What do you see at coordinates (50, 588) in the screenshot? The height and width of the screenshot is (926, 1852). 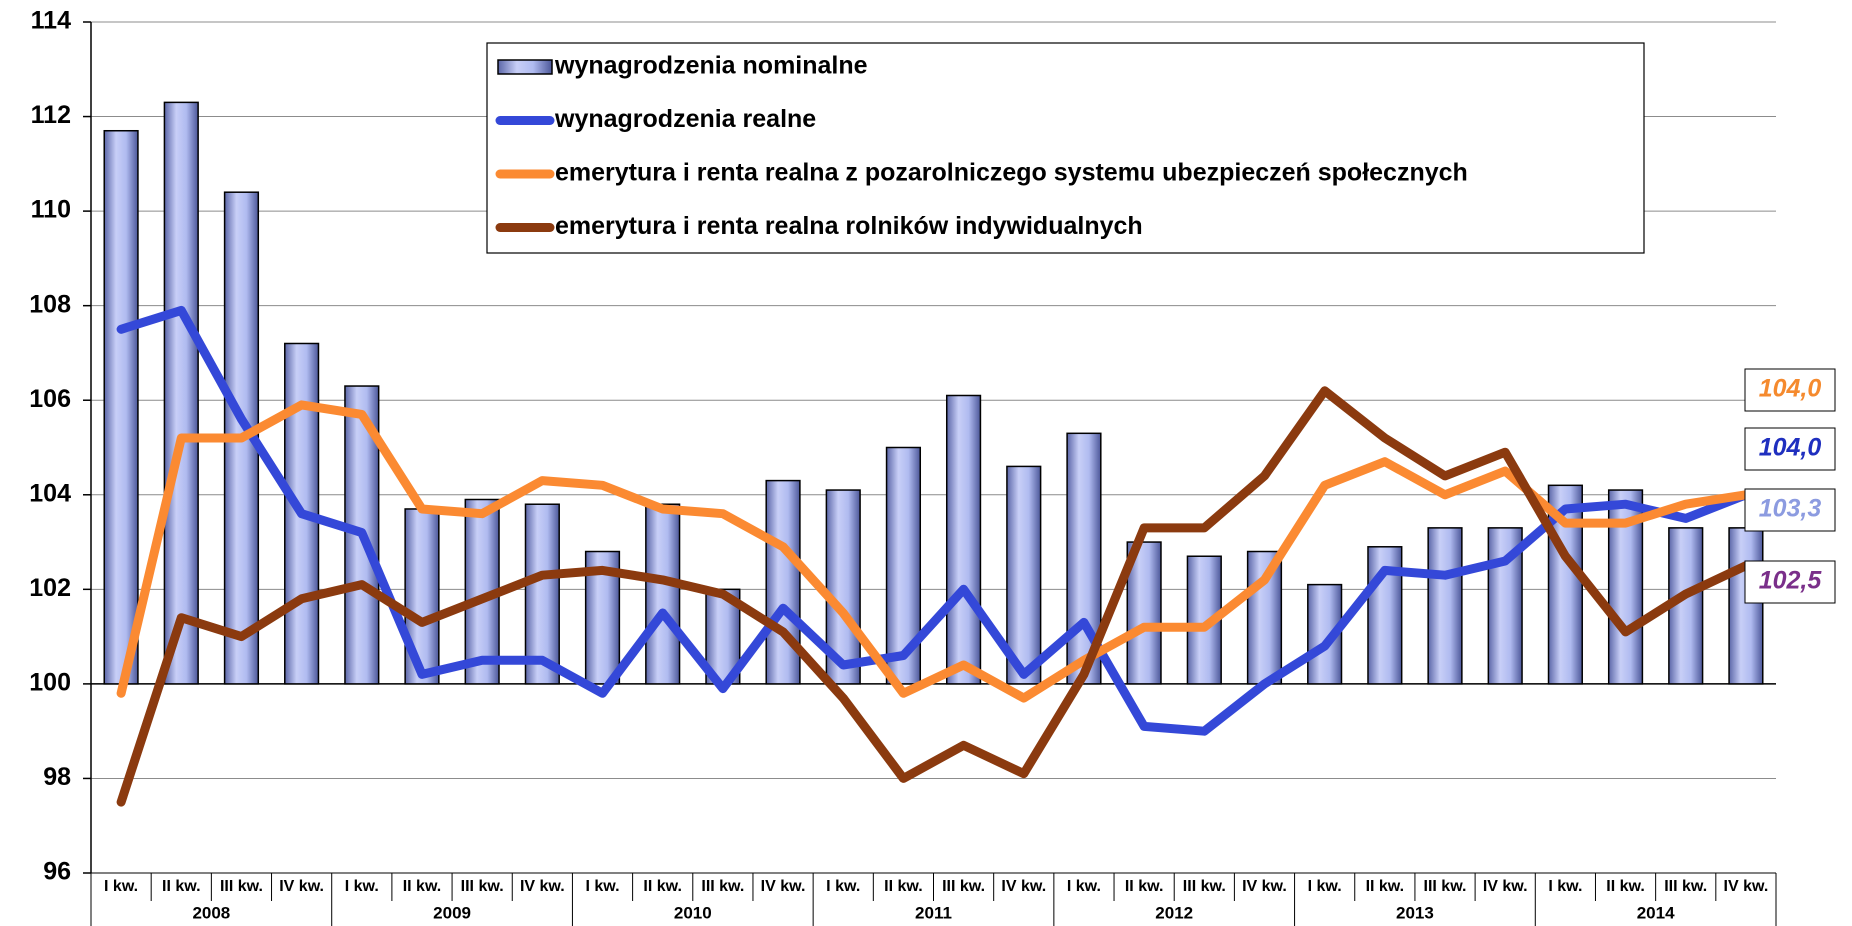 I see `y-tick-label: 102` at bounding box center [50, 588].